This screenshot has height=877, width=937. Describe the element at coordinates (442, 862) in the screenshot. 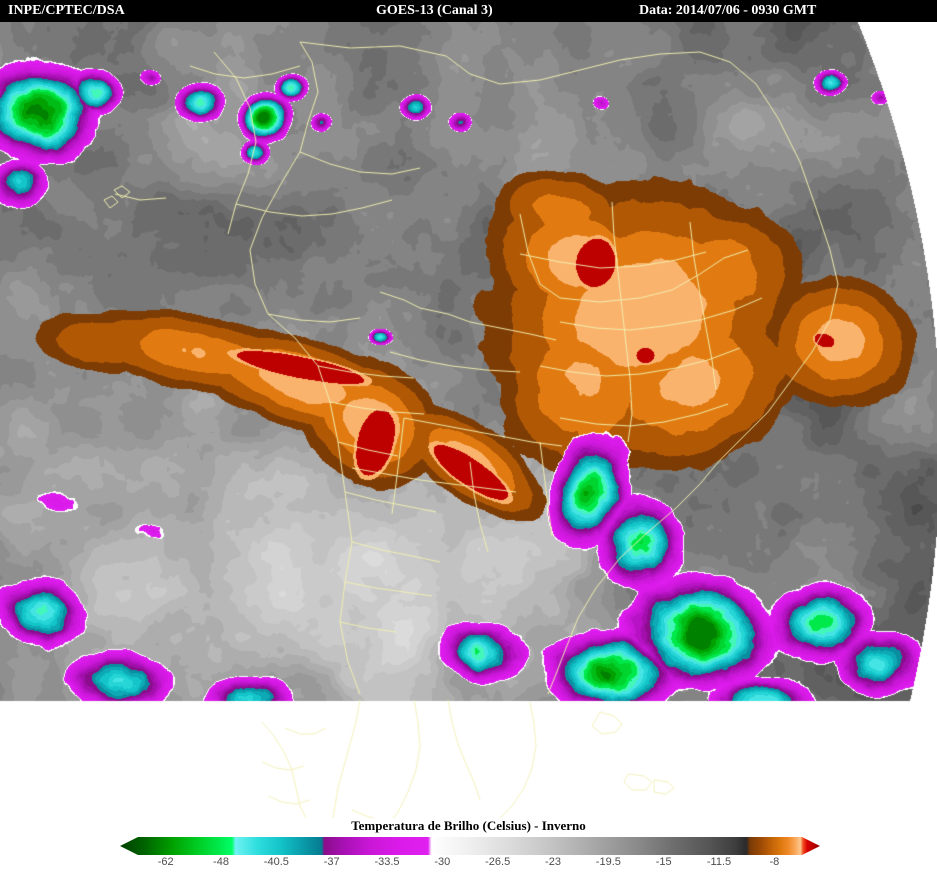

I see `colorbar-tick-5: -30` at that location.